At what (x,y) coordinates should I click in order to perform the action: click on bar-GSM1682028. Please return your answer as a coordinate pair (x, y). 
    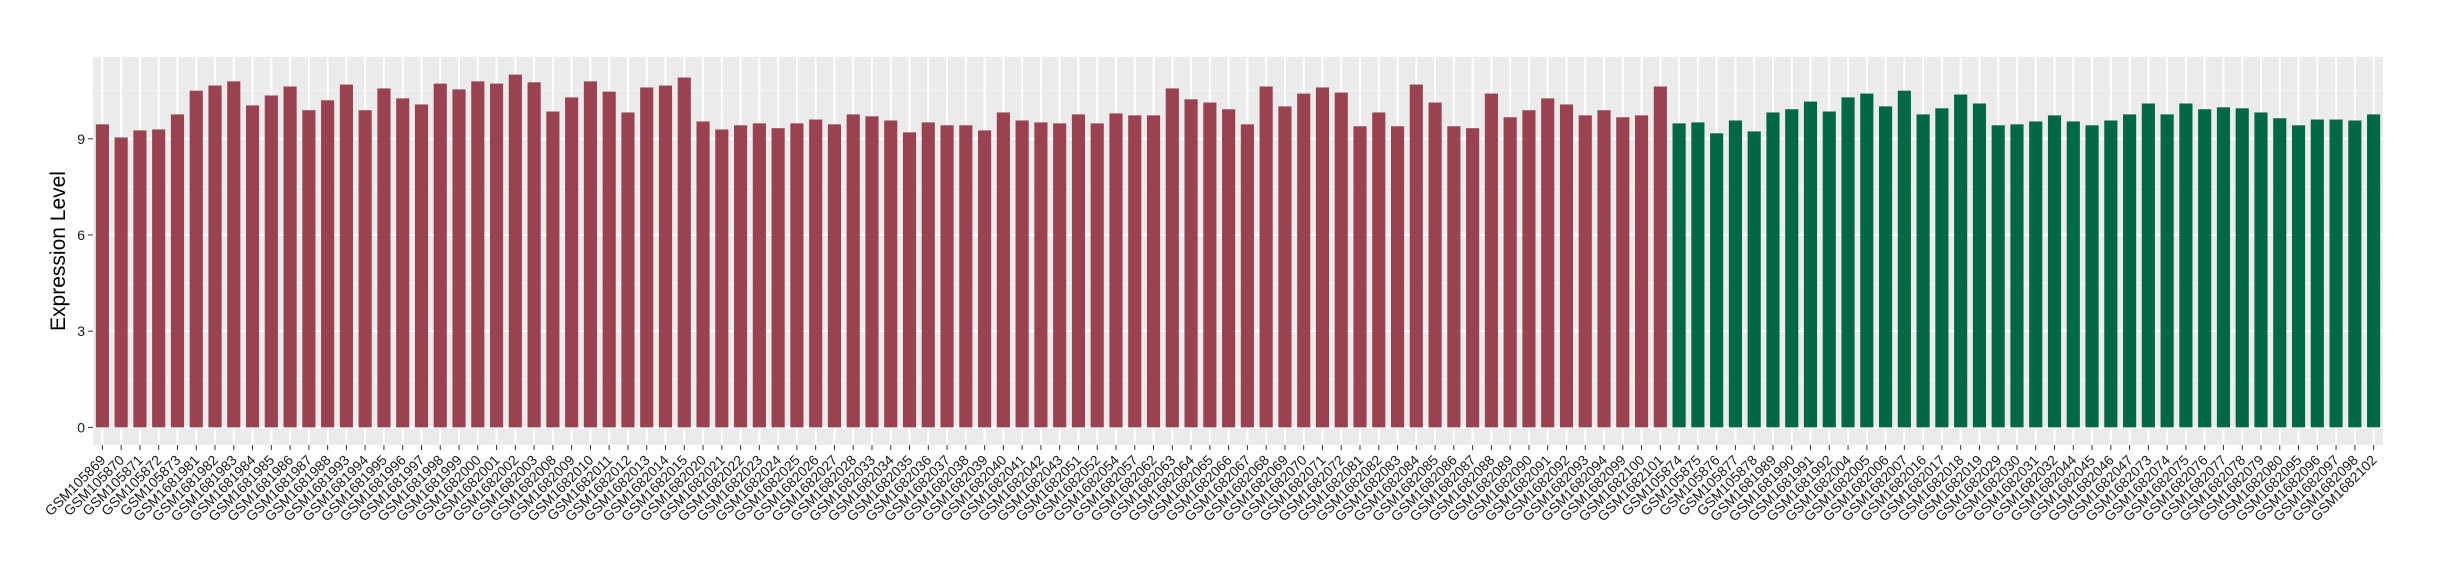
    Looking at the image, I should click on (853, 271).